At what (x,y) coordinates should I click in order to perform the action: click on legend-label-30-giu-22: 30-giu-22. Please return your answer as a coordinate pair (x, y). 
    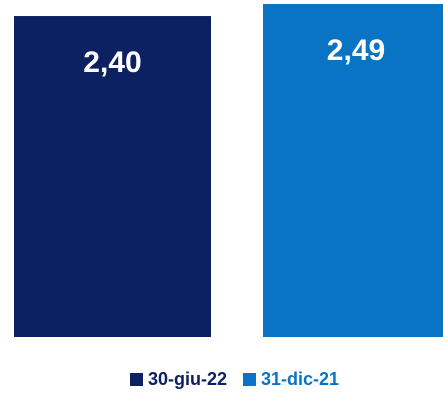
    Looking at the image, I should click on (187, 379).